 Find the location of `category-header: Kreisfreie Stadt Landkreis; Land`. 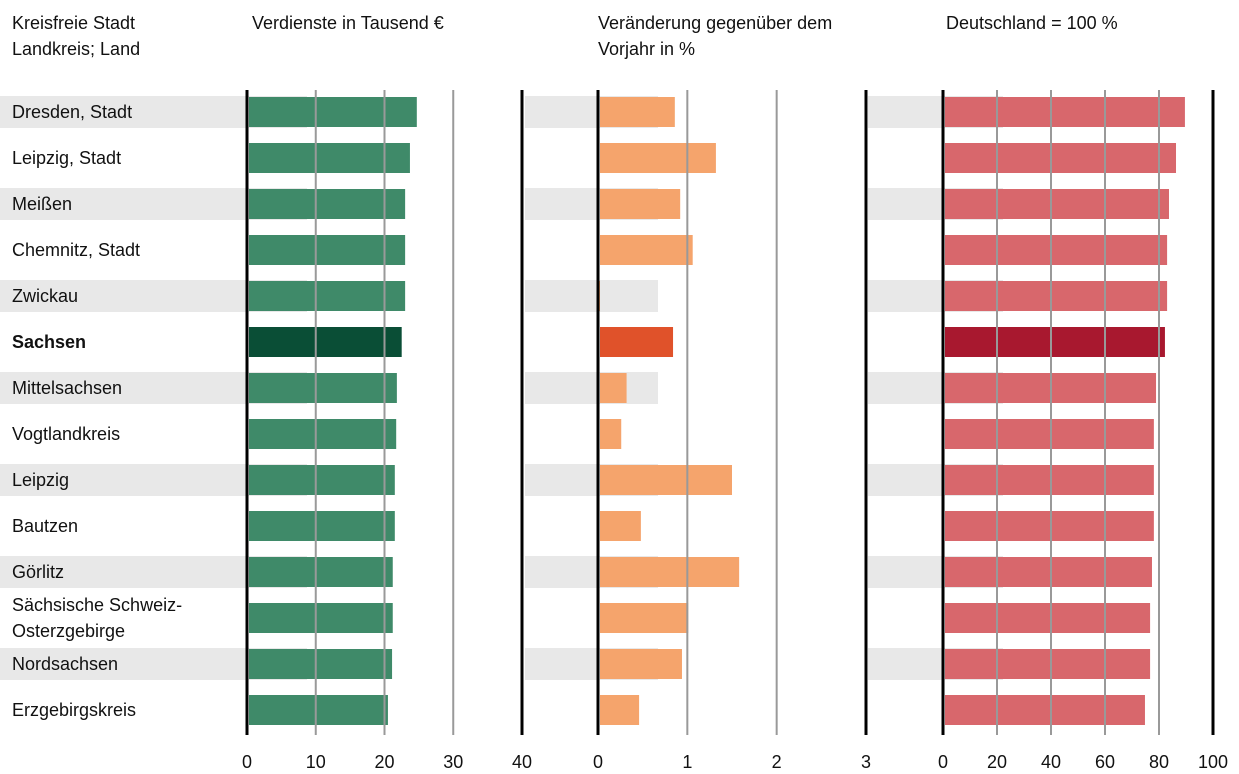

category-header: Kreisfreie Stadt Landkreis; Land is located at coordinates (76, 36).